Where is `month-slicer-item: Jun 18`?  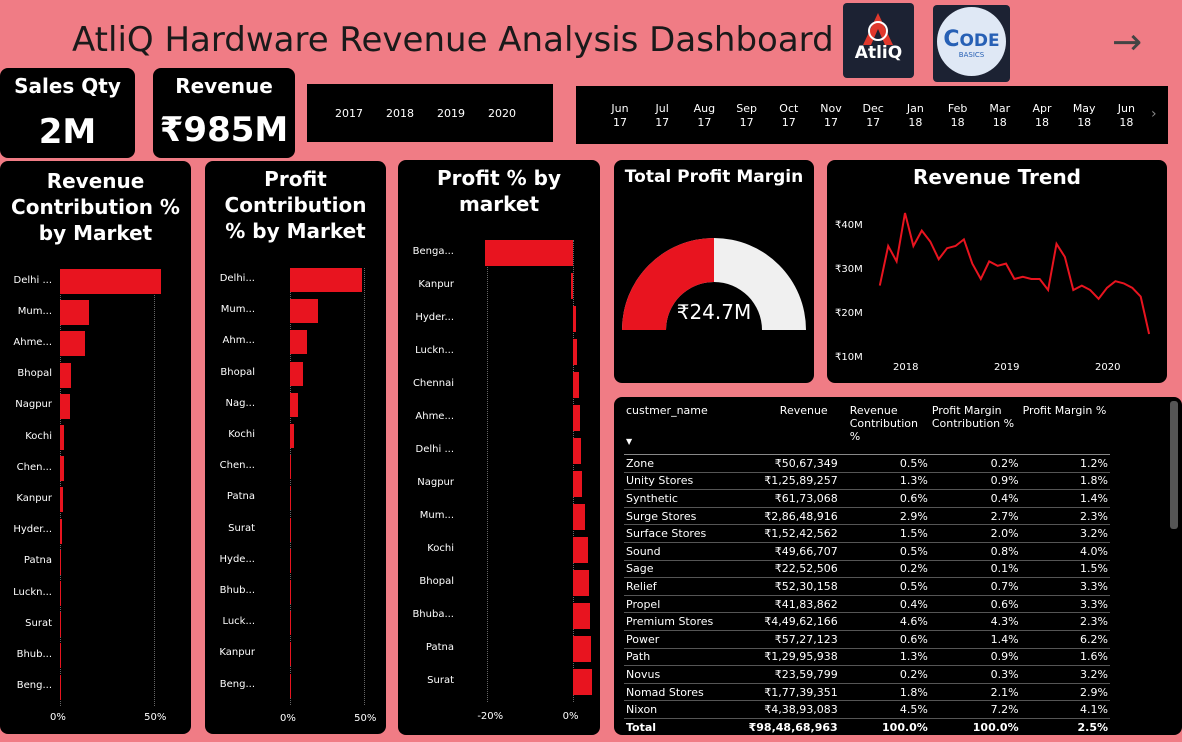 month-slicer-item: Jun 18 is located at coordinates (1126, 115).